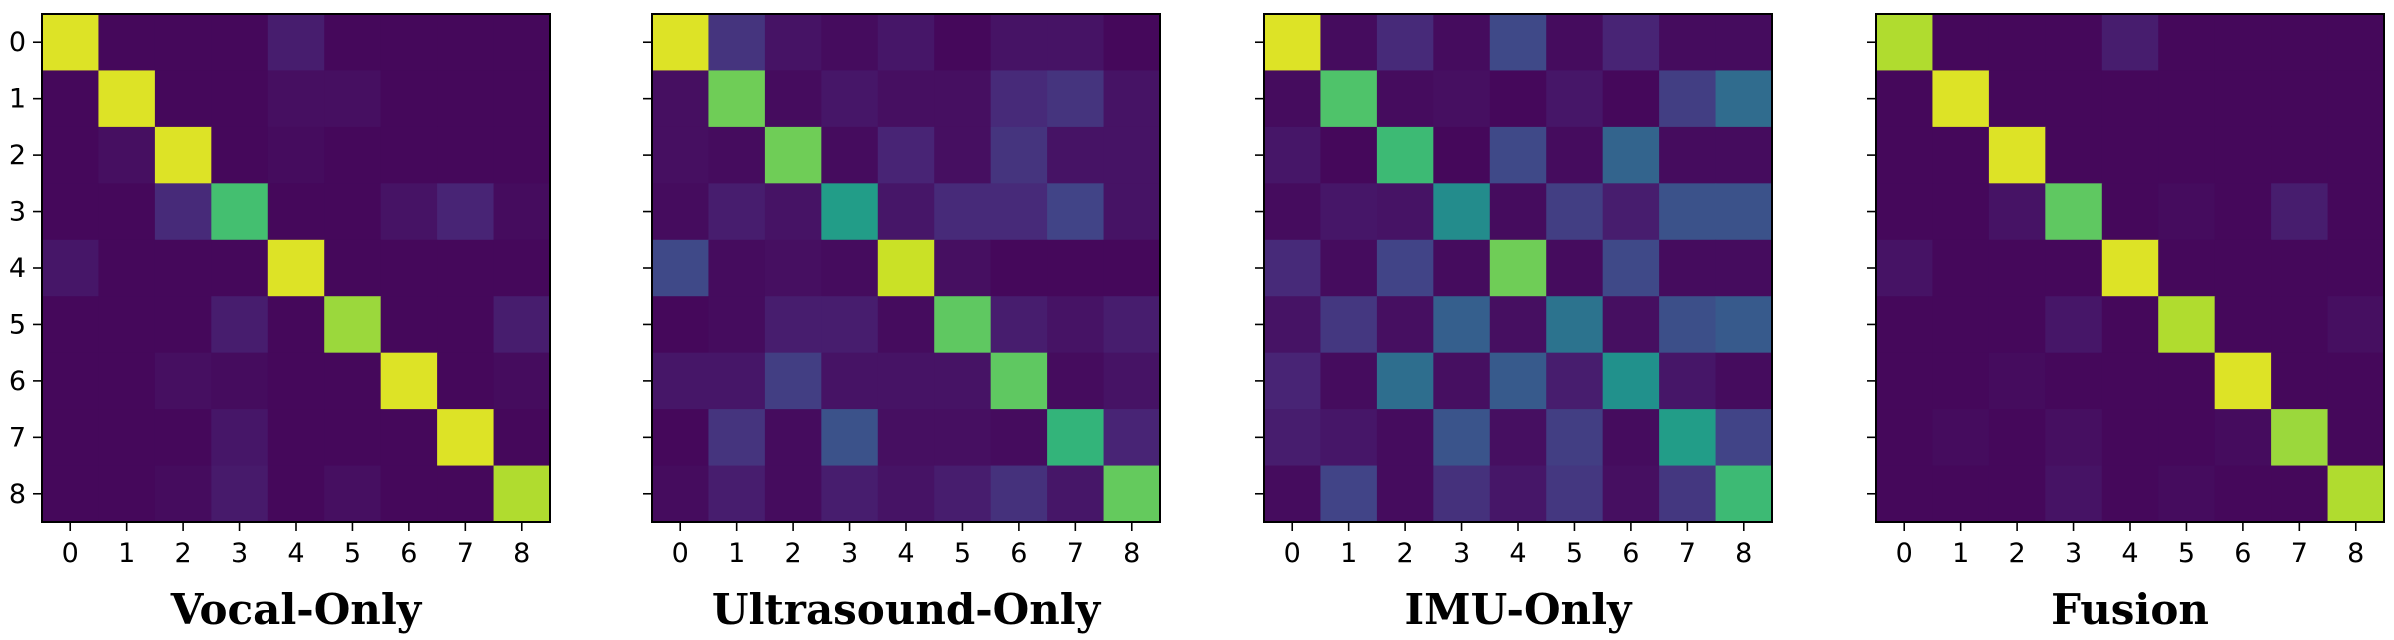  I want to click on y-tick-label: 4, so click(17, 268).